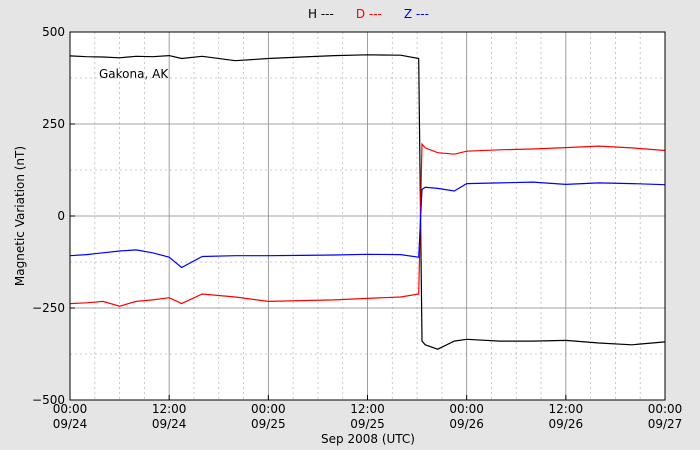 The image size is (700, 450). What do you see at coordinates (665, 424) in the screenshot?
I see `x-tick-date: 09/27` at bounding box center [665, 424].